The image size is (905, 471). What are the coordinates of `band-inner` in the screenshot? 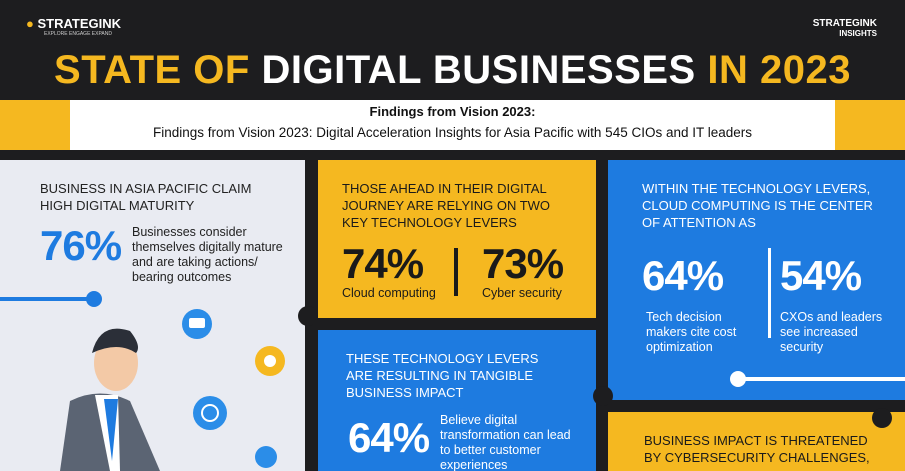 It's located at (452, 125).